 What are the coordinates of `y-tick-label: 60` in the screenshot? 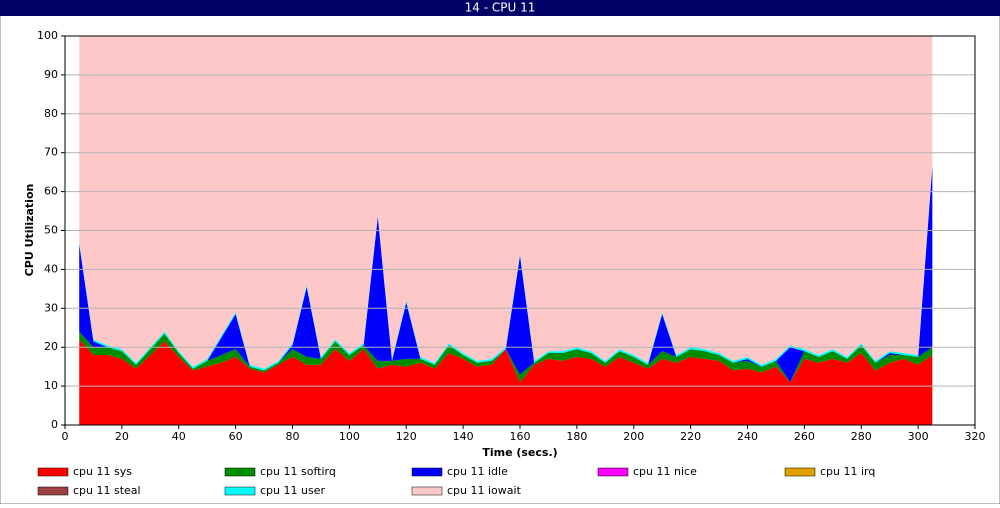 It's located at (51, 191).